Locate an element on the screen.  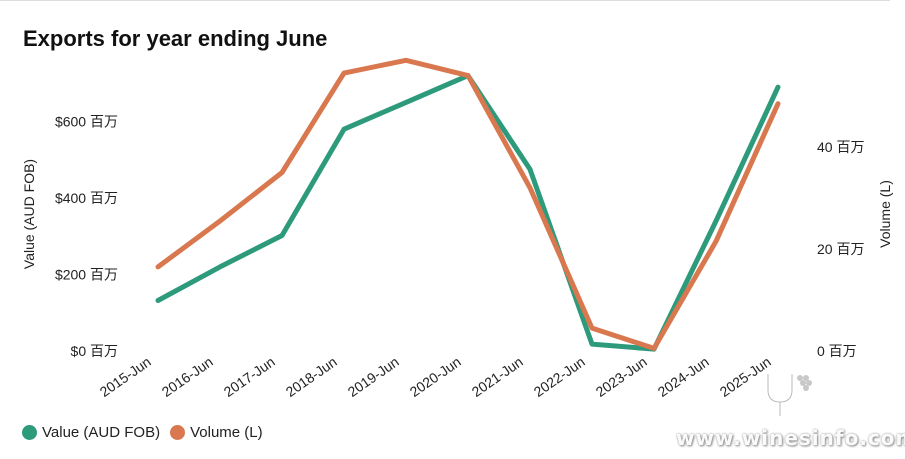
x-tick-label: 2023-Jun is located at coordinates (621, 376).